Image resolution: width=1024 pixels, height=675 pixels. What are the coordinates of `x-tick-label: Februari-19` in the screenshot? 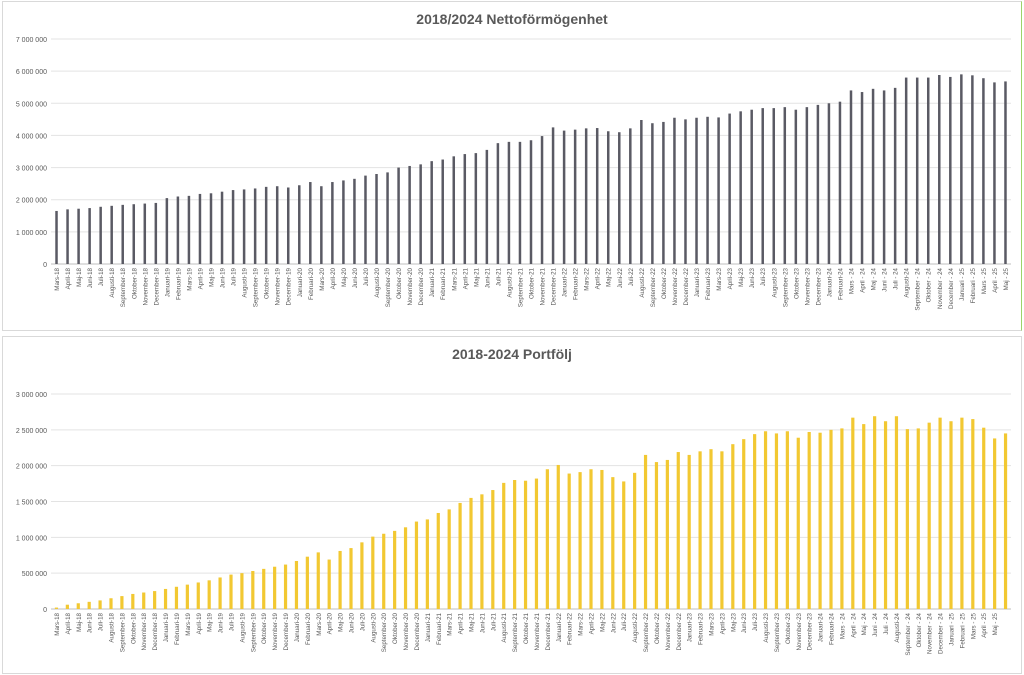 It's located at (178, 283).